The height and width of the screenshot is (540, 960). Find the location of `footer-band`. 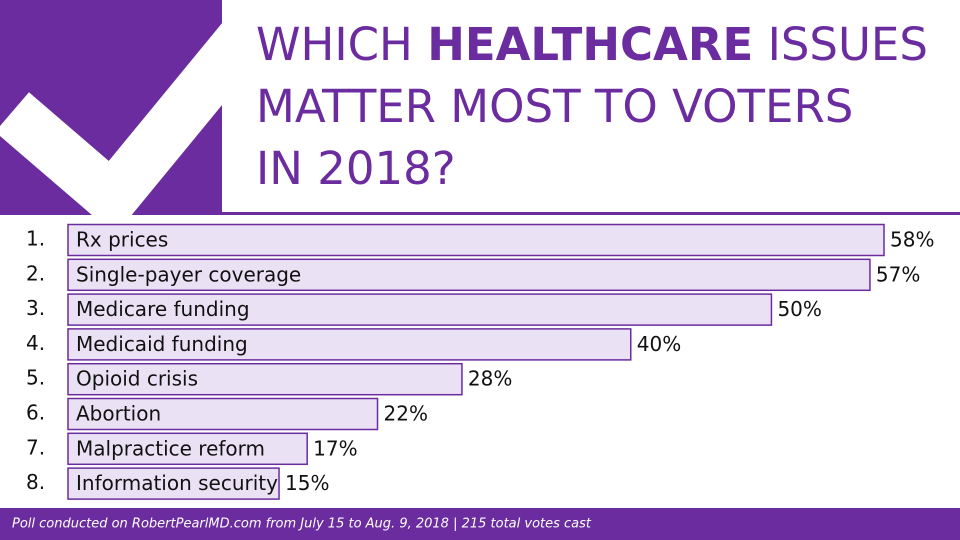

footer-band is located at coordinates (480, 524).